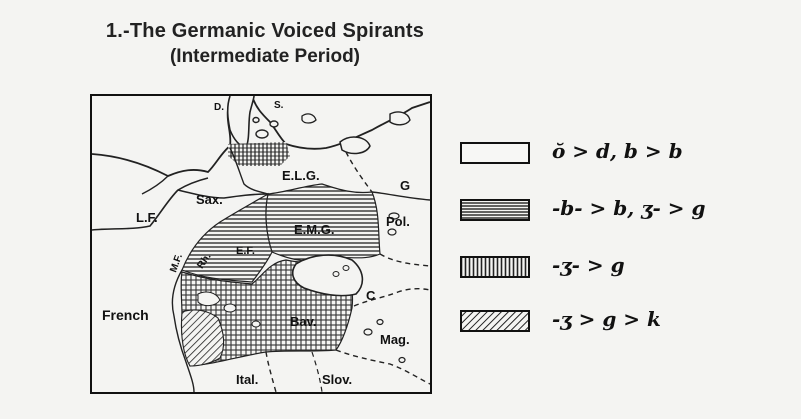  Describe the element at coordinates (495, 153) in the screenshot. I see `legend-swatch-blank` at that location.